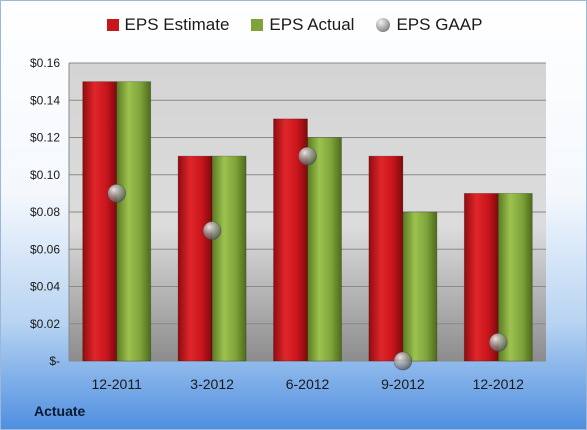 This screenshot has width=587, height=430. What do you see at coordinates (54, 361) in the screenshot?
I see `y-tick-label: $-` at bounding box center [54, 361].